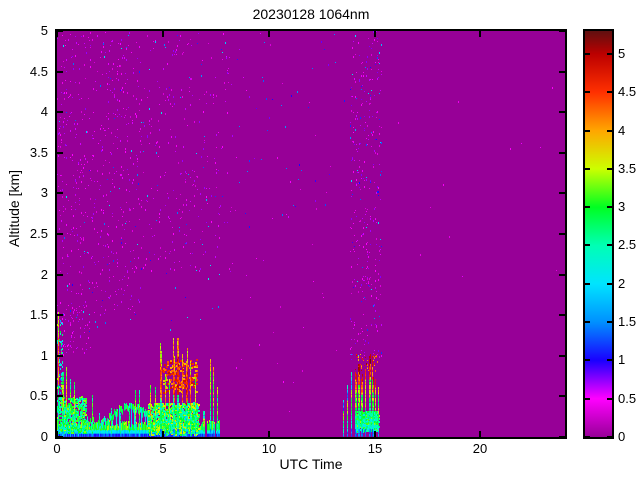 The width and height of the screenshot is (640, 480). I want to click on colorbar-tick-label: 1, so click(622, 359).